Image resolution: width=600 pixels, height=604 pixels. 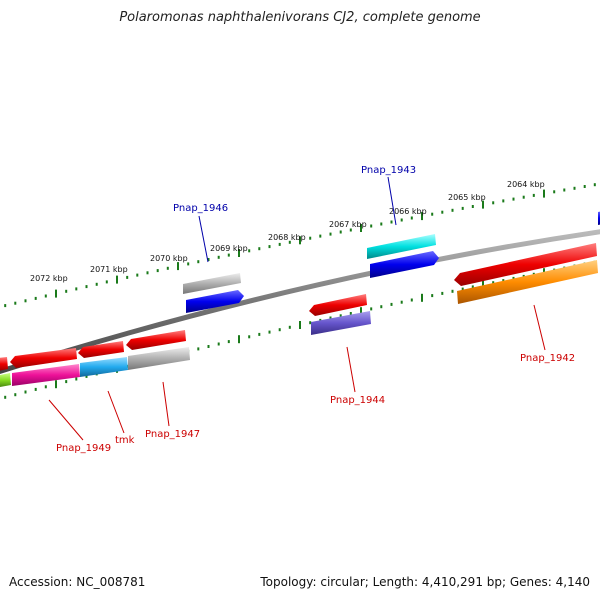 What do you see at coordinates (109, 269) in the screenshot?
I see `ruler-label-2071: 2071 kbp` at bounding box center [109, 269].